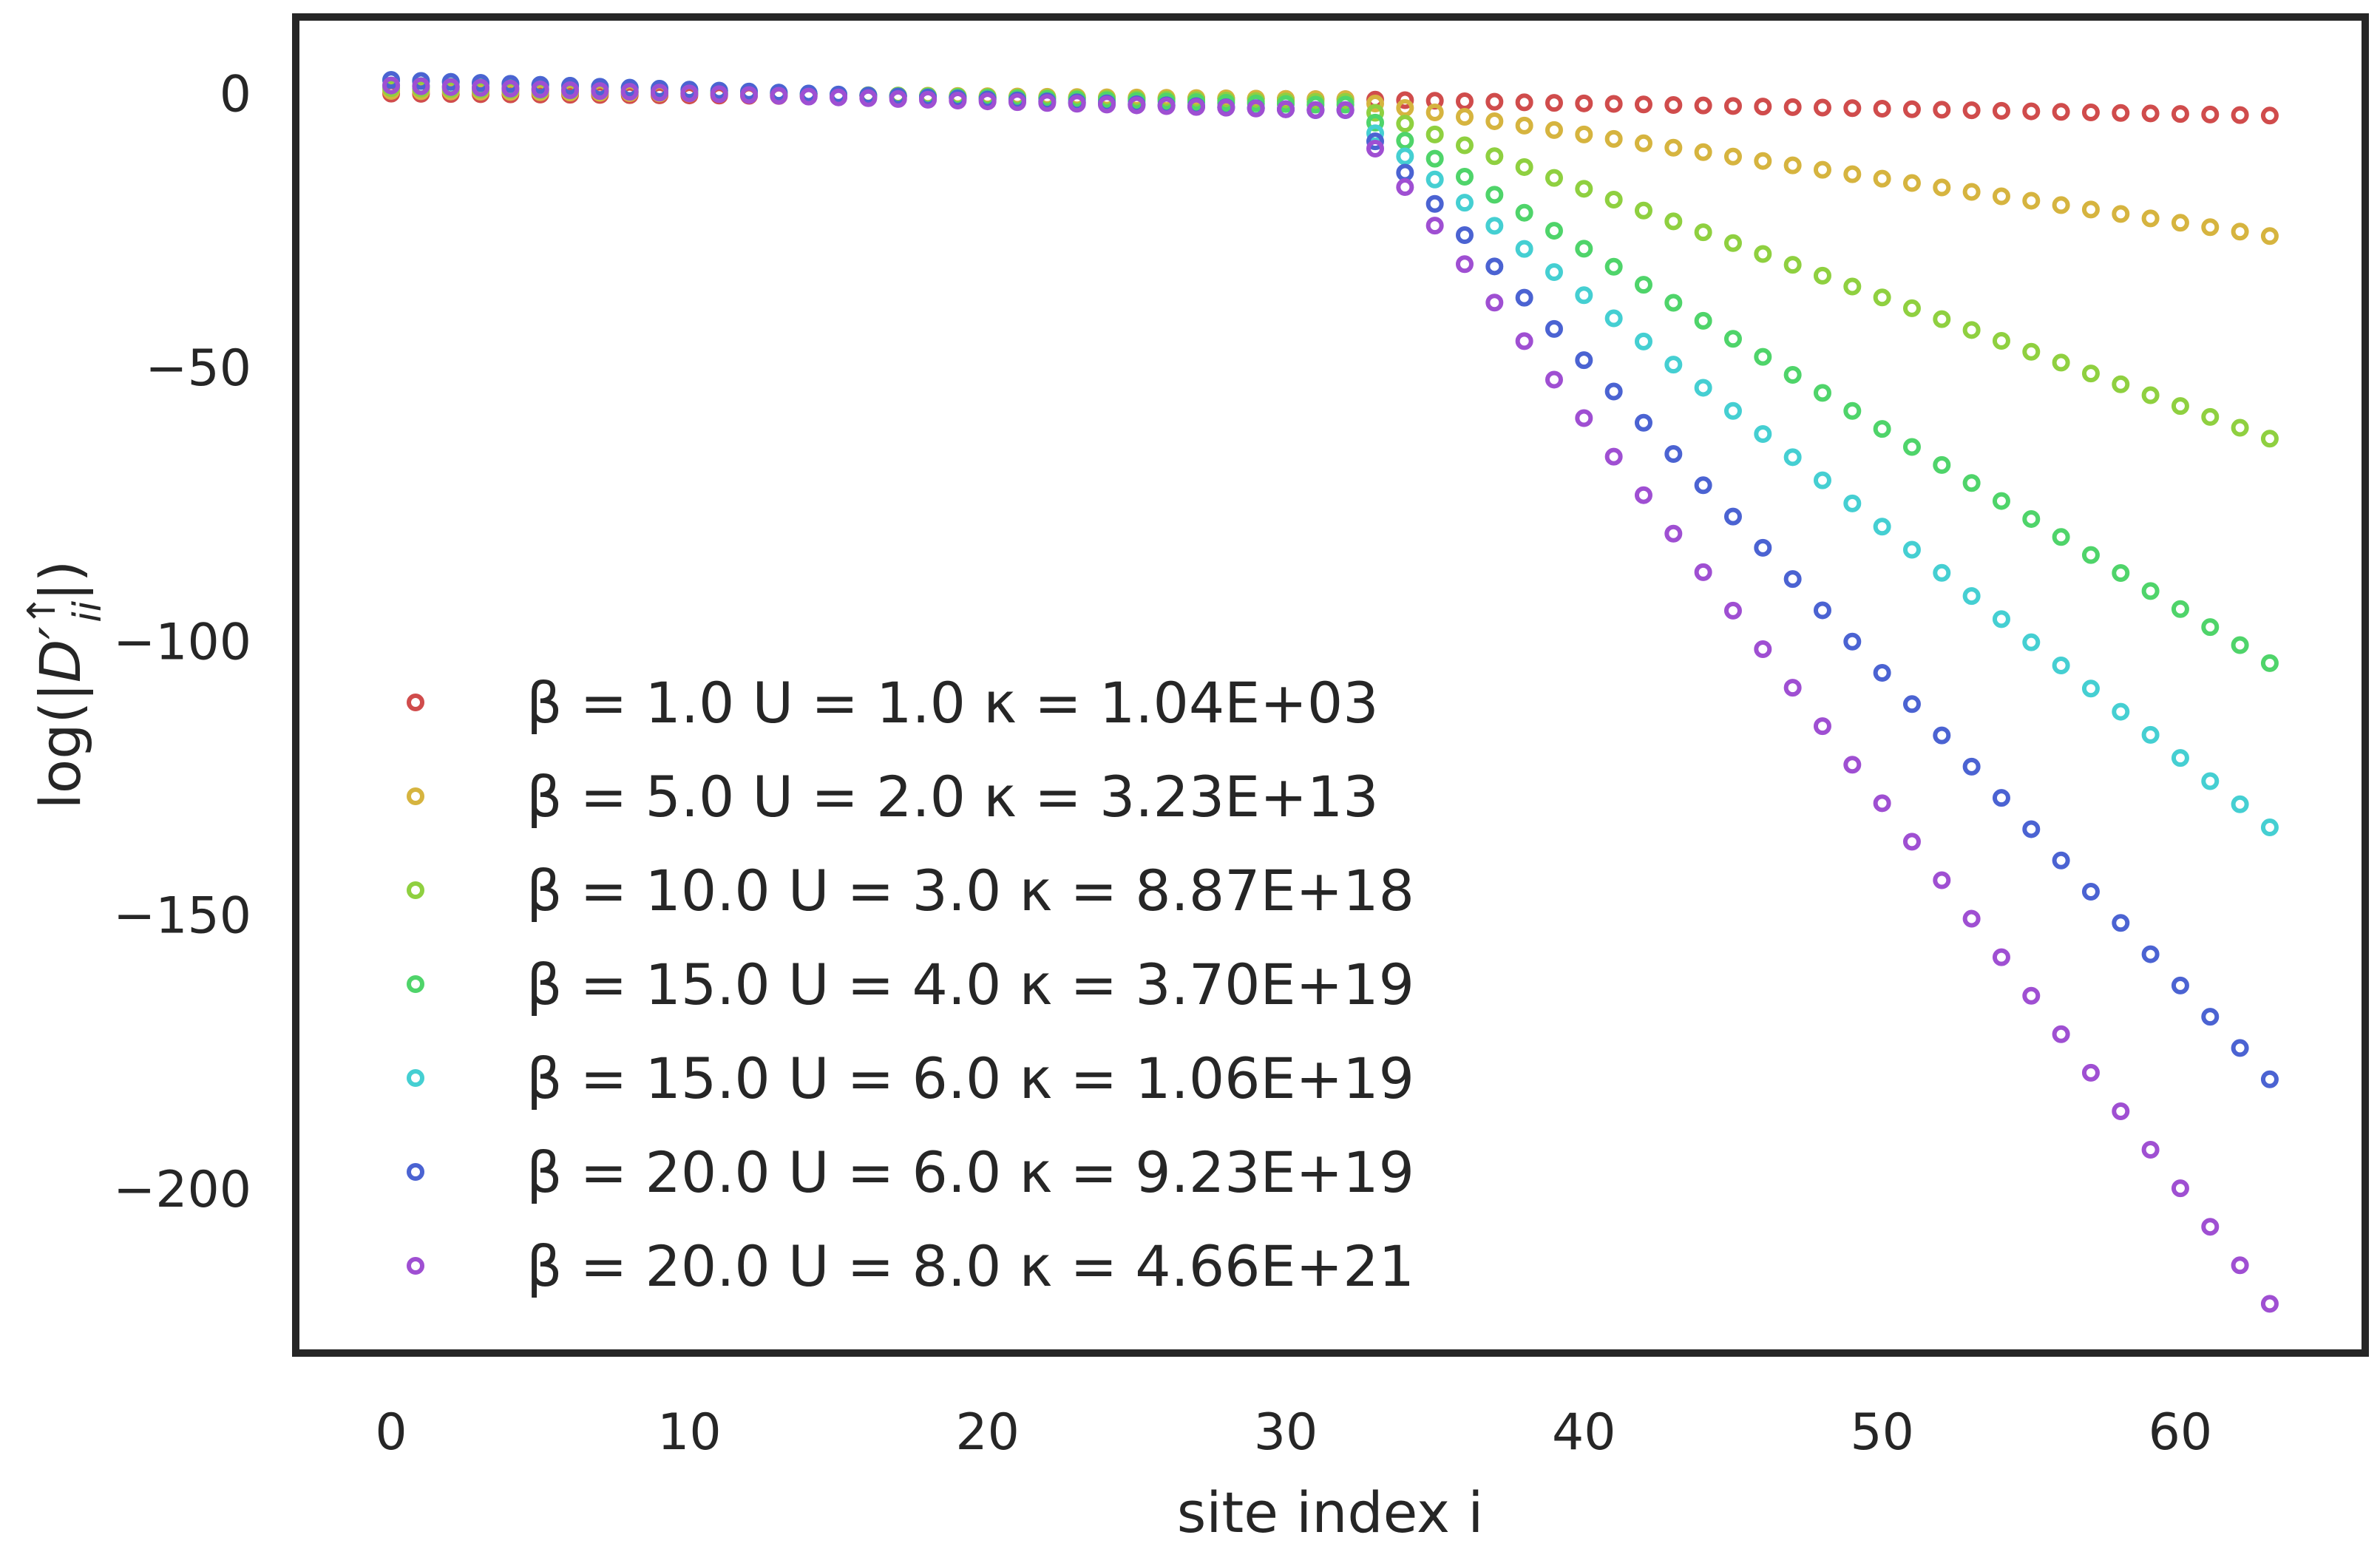 The image size is (2380, 1549). I want to click on y-tick-label: 0, so click(236, 95).